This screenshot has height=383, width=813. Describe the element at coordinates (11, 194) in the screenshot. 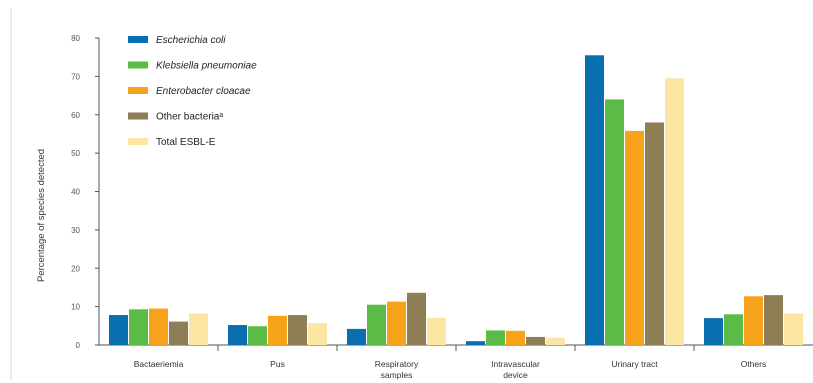

I see `page-margin-rule` at that location.